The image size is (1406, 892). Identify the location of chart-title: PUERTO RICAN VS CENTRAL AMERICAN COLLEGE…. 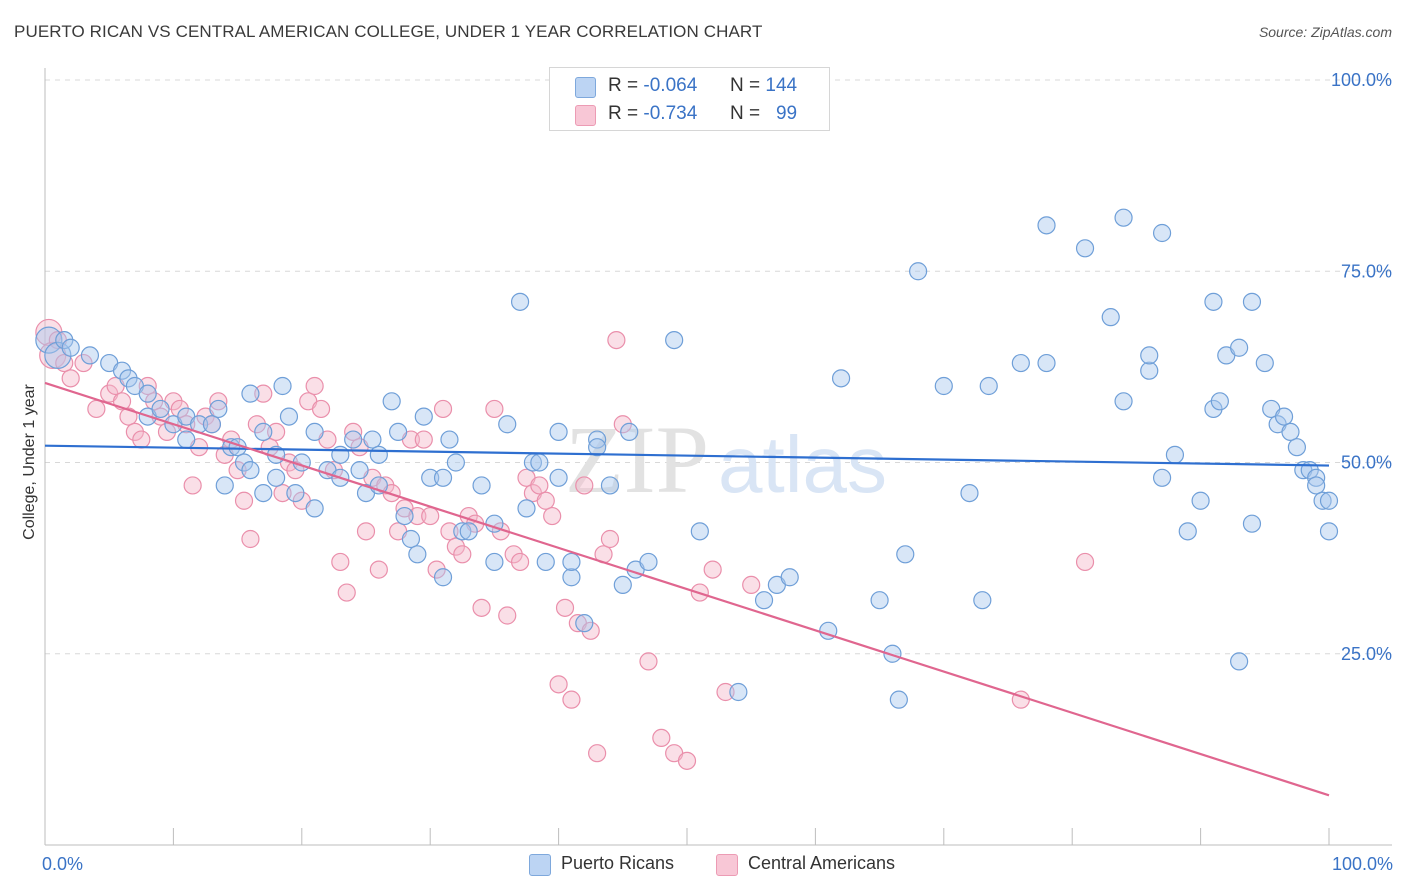
(388, 31).